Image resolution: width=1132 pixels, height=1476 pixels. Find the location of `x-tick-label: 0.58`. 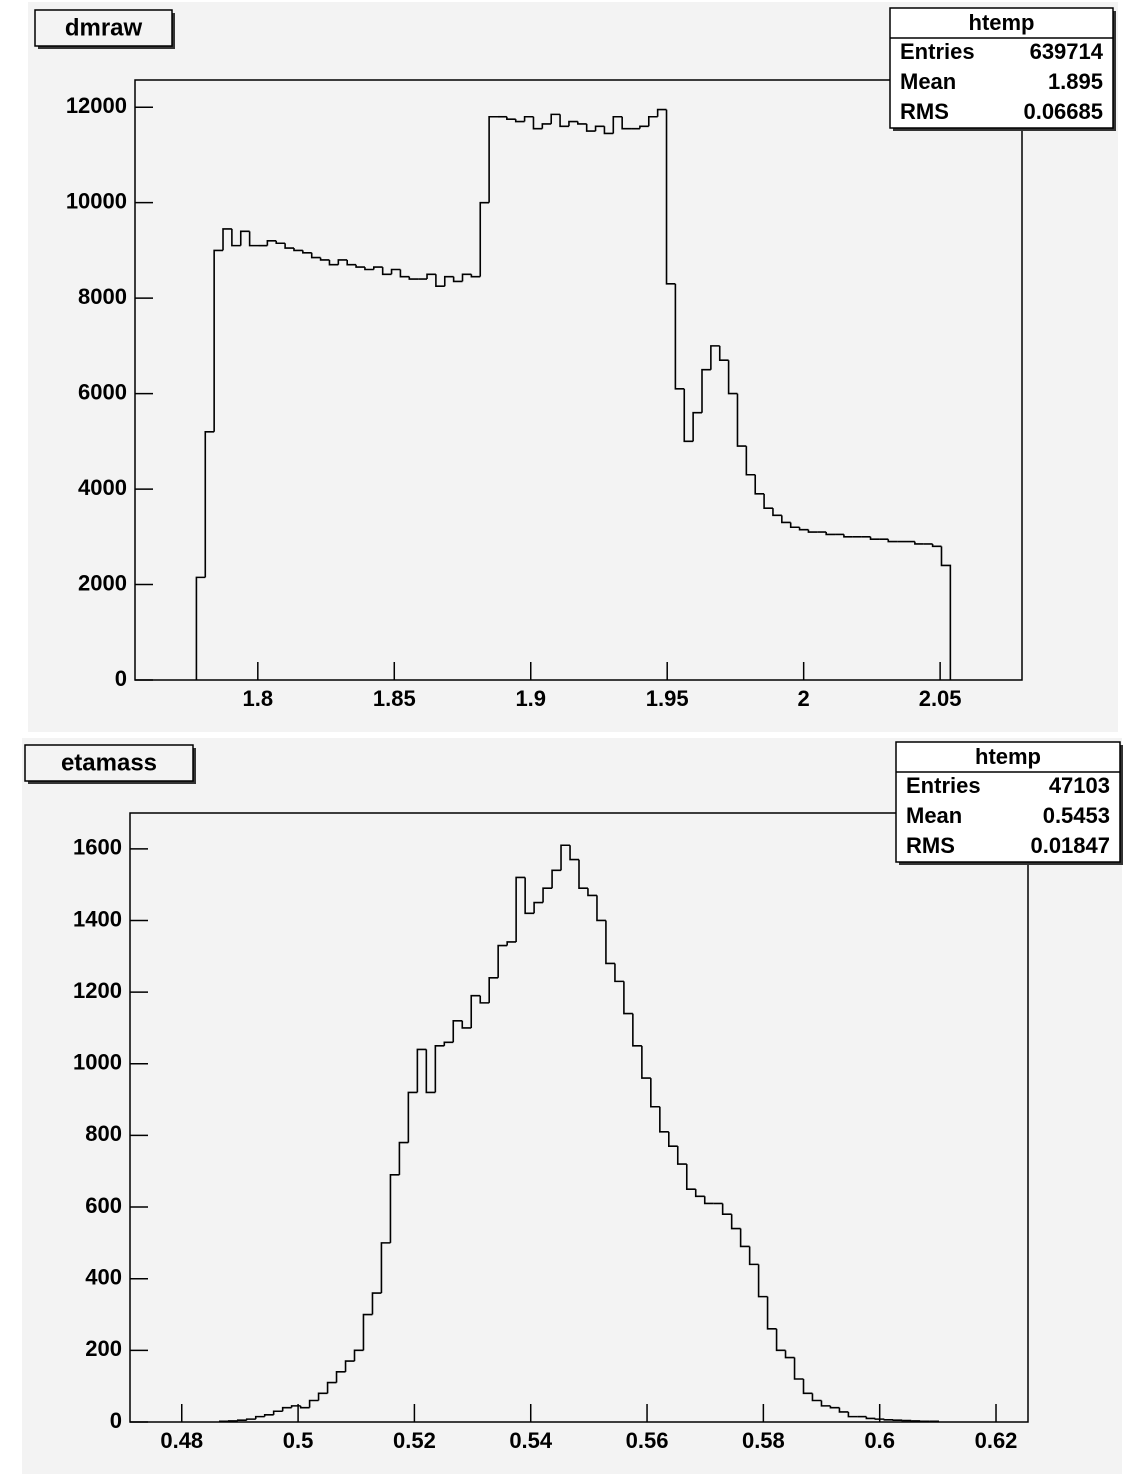

x-tick-label: 0.58 is located at coordinates (763, 1440).